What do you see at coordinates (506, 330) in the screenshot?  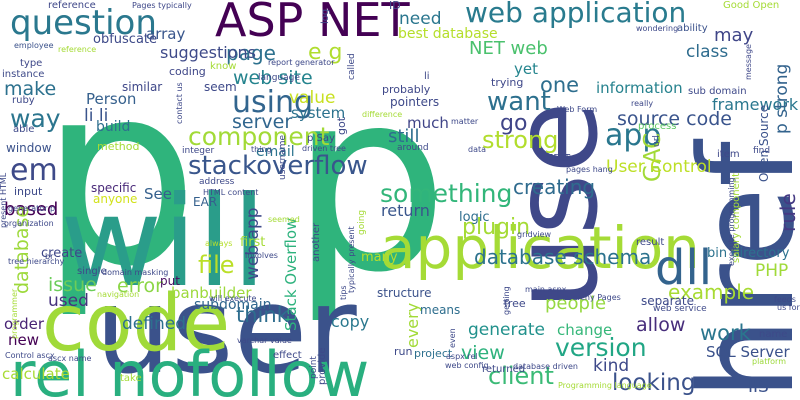 I see `word-generate: generate` at bounding box center [506, 330].